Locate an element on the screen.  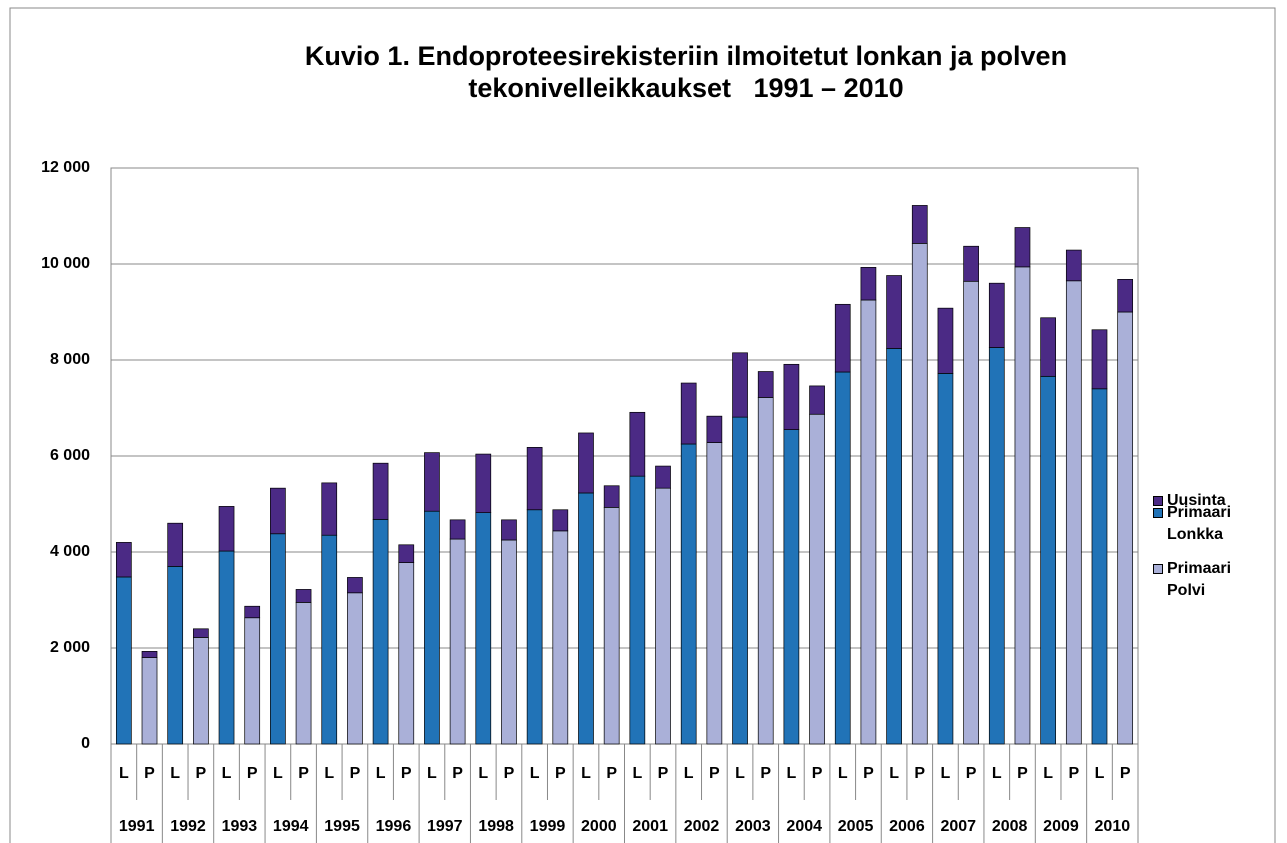
x-group-label: 2009 is located at coordinates (1061, 826).